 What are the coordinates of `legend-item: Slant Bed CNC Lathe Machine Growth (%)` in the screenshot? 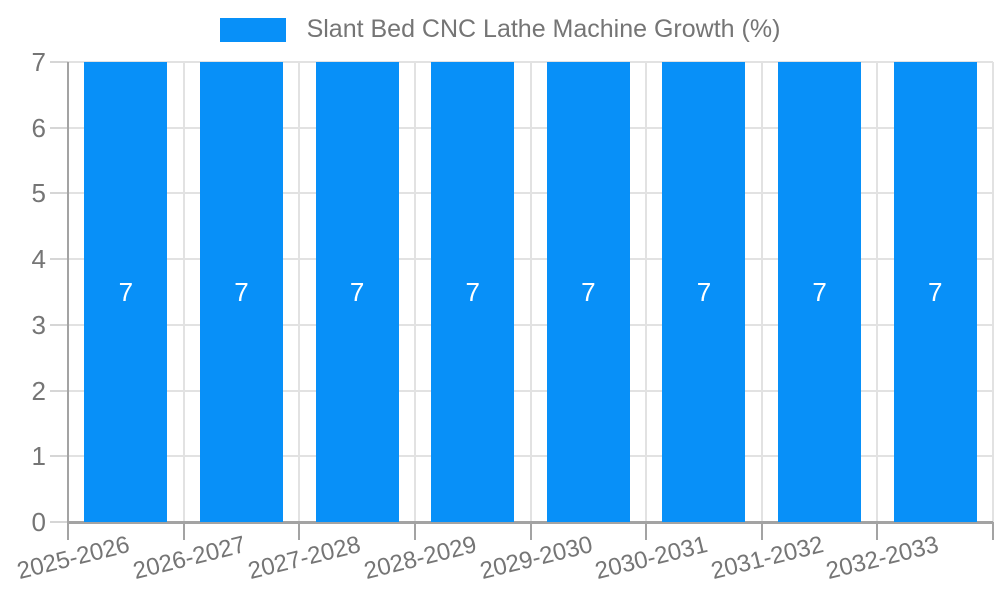 It's located at (500, 29).